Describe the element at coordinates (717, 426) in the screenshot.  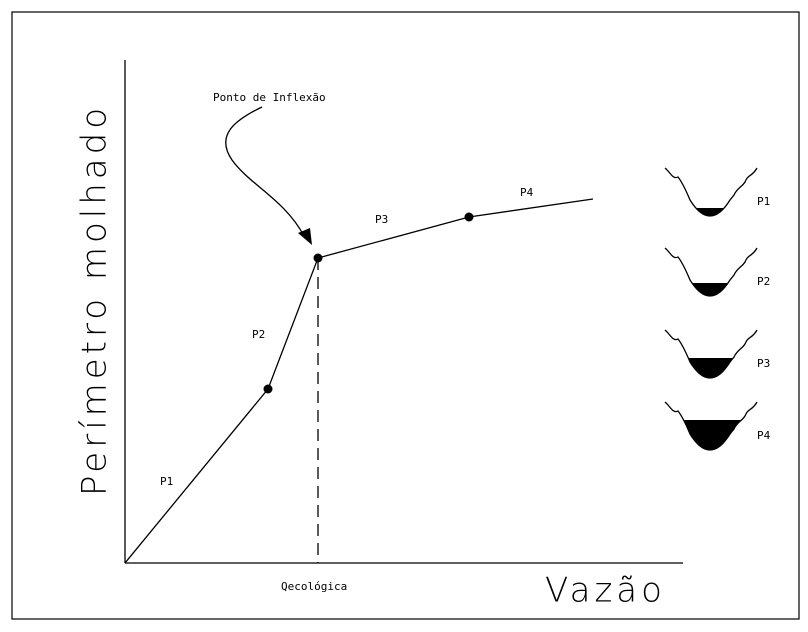
I see `cross-section: P4` at that location.